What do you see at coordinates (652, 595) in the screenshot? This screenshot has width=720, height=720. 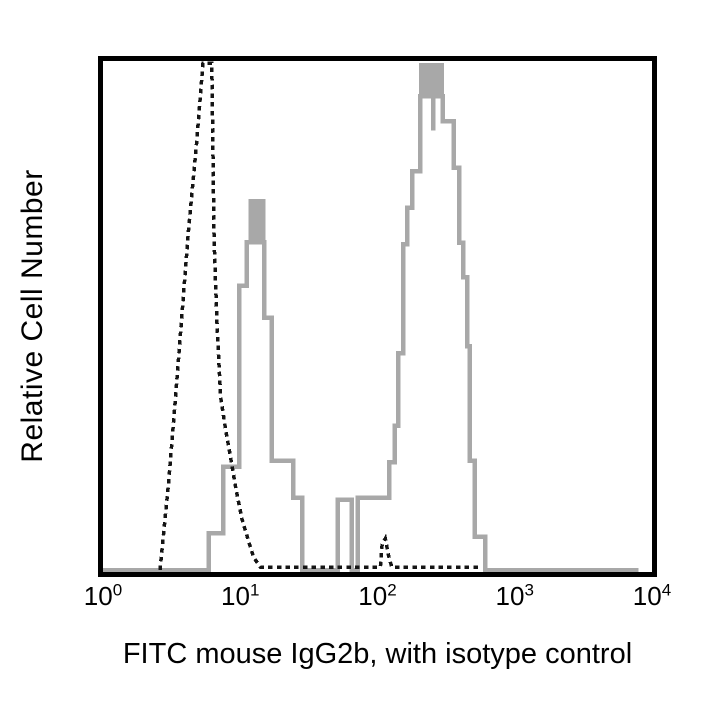 I see `x-tick-label-10e4: 10⁴` at bounding box center [652, 595].